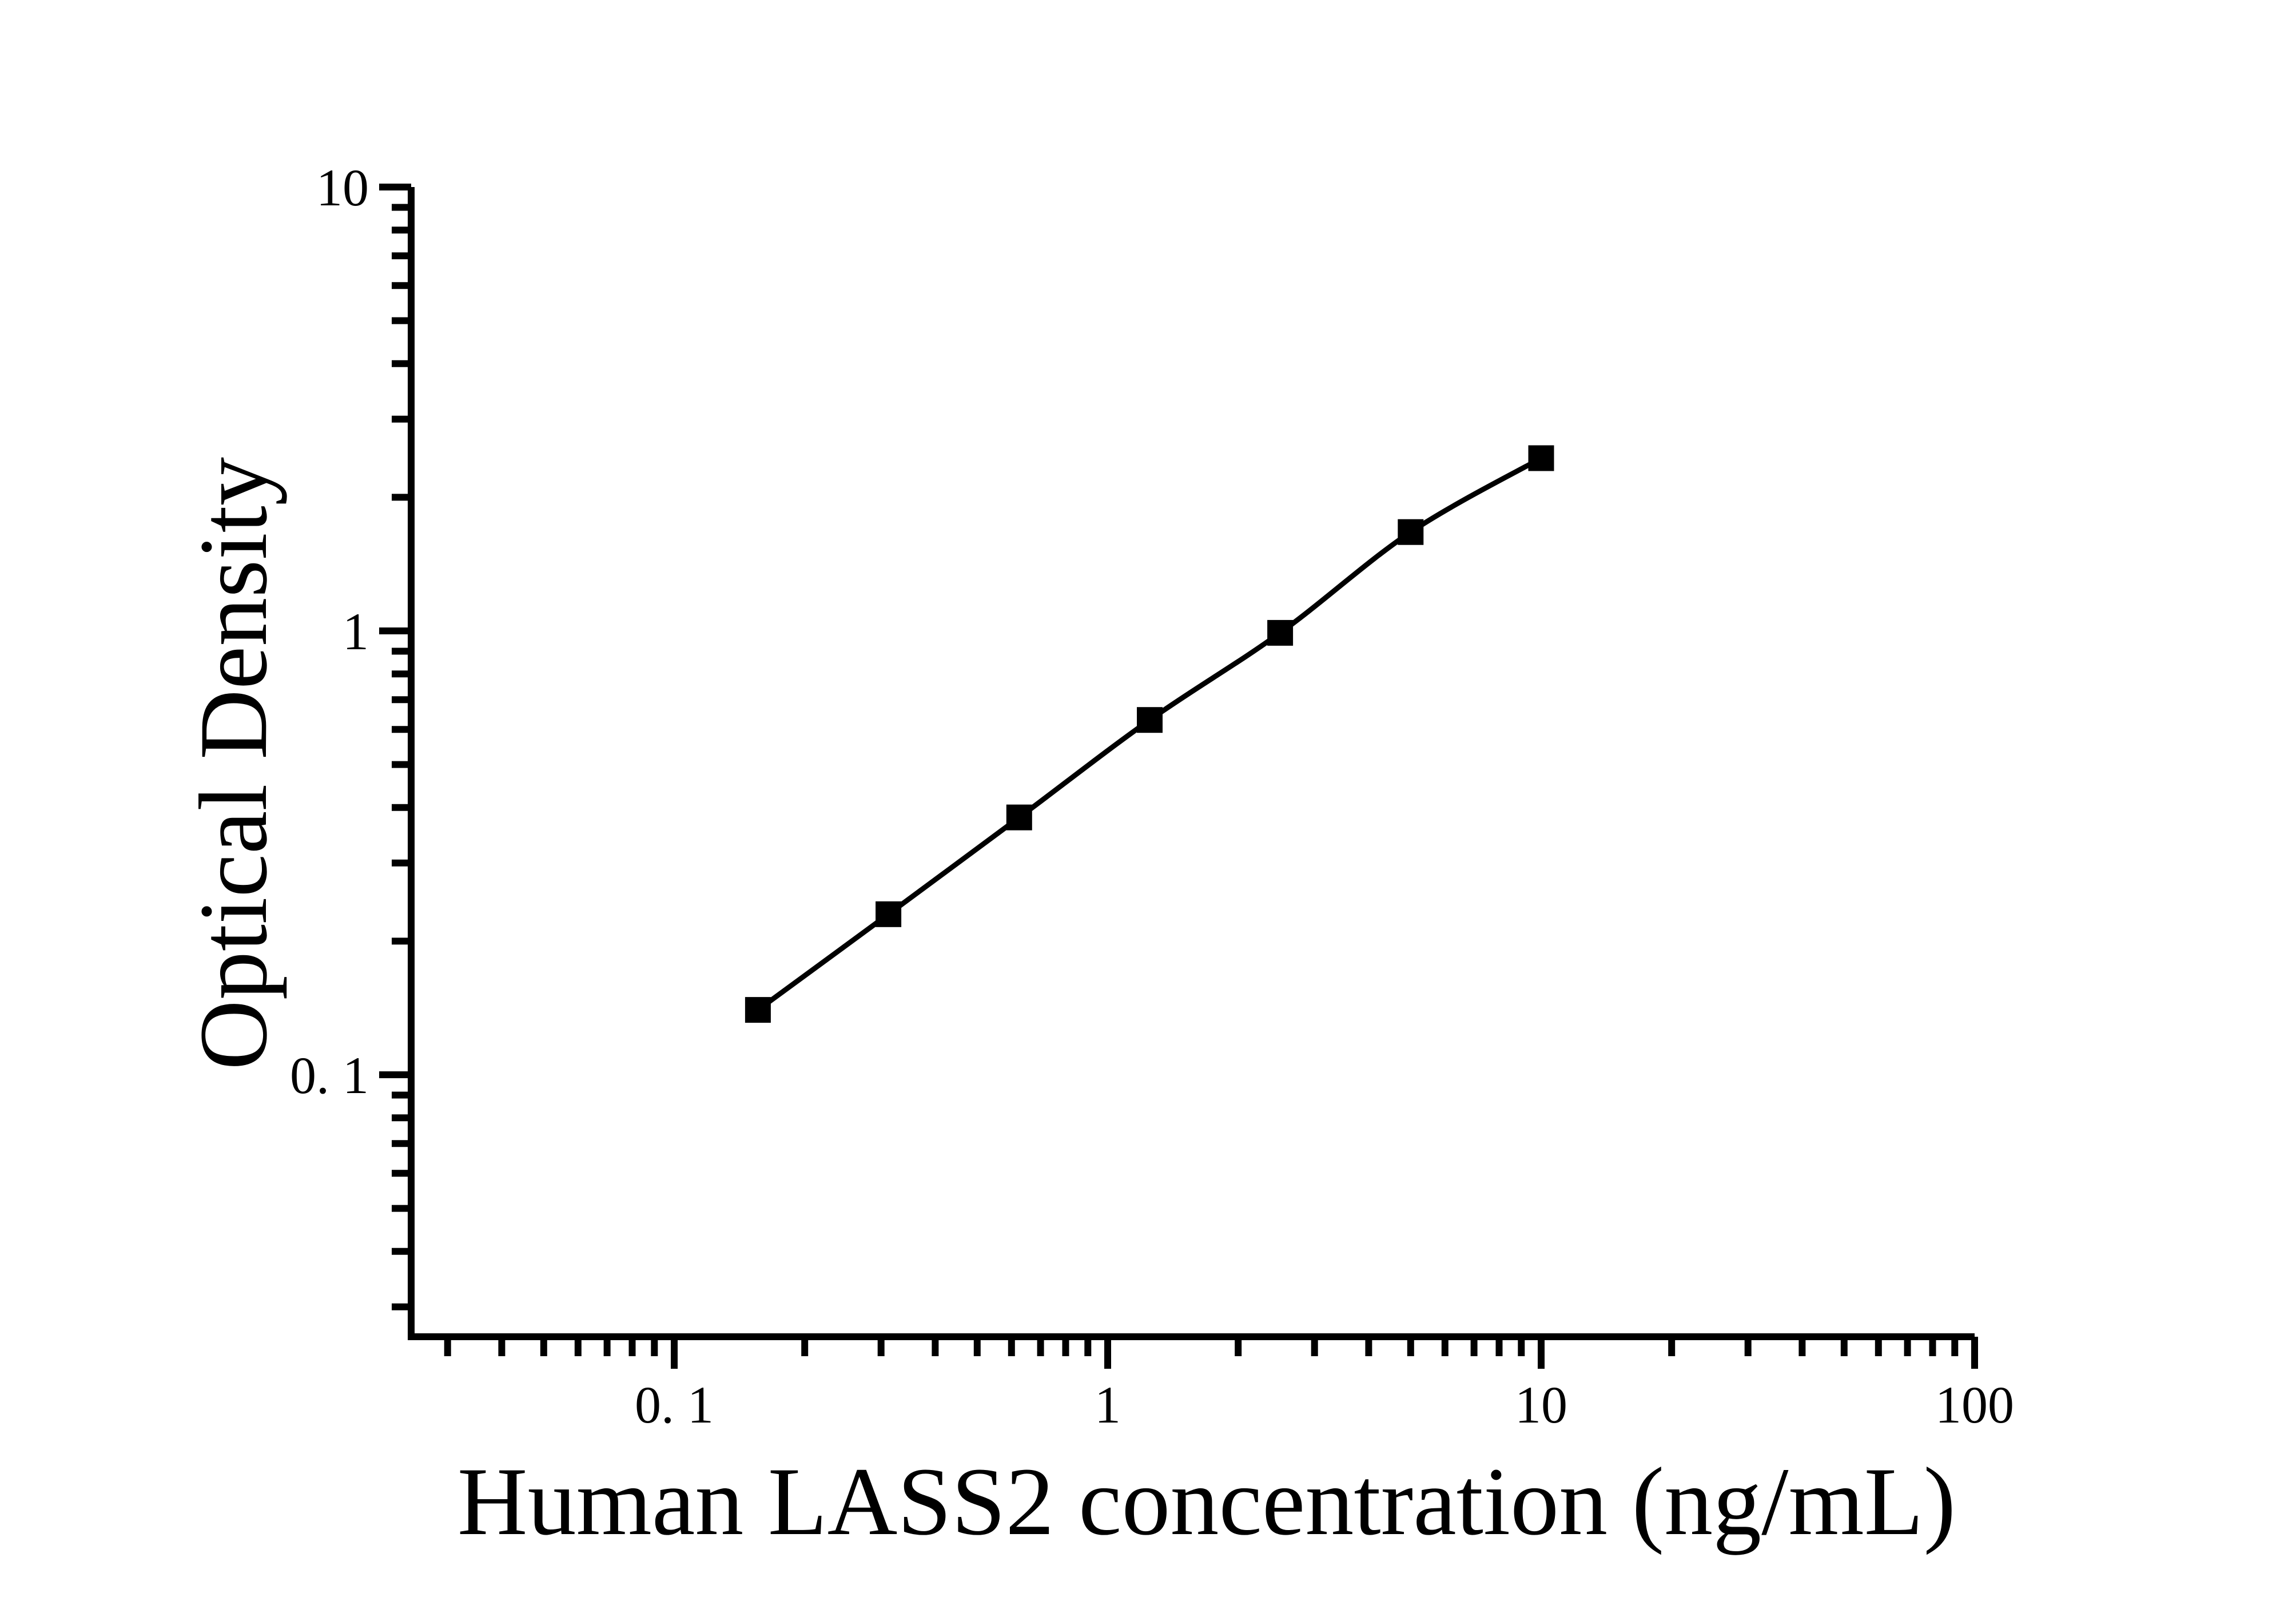 Image resolution: width=2296 pixels, height=1605 pixels. I want to click on x-axis-tick-label: 100, so click(1974, 1405).